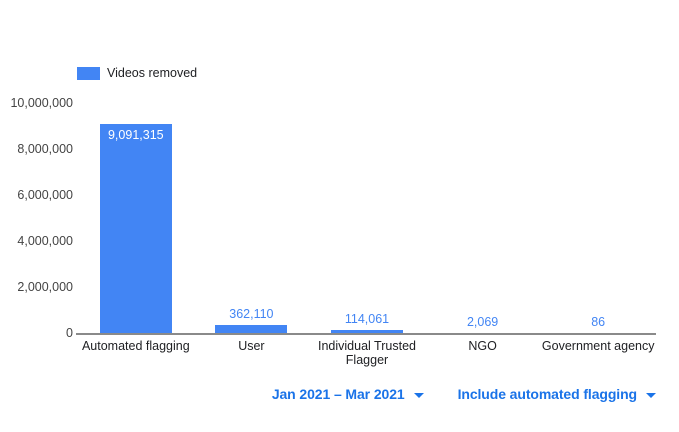 This screenshot has width=679, height=432. Describe the element at coordinates (69, 333) in the screenshot. I see `y-axis-tick-label: 0` at that location.